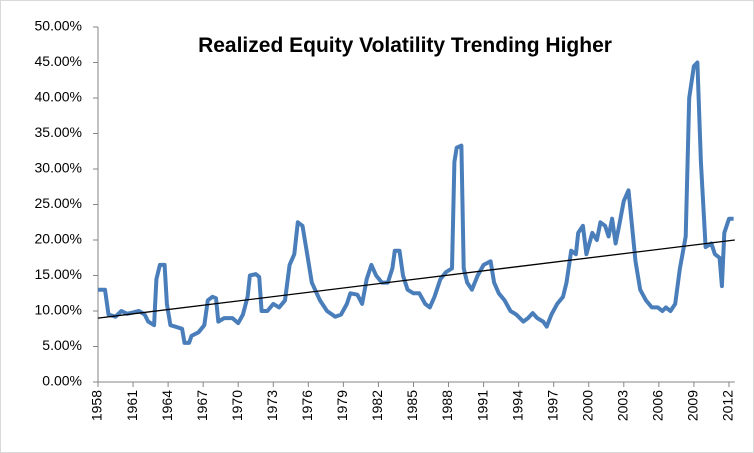 The width and height of the screenshot is (754, 453). I want to click on y-tick-label: 25.00%, so click(58, 203).